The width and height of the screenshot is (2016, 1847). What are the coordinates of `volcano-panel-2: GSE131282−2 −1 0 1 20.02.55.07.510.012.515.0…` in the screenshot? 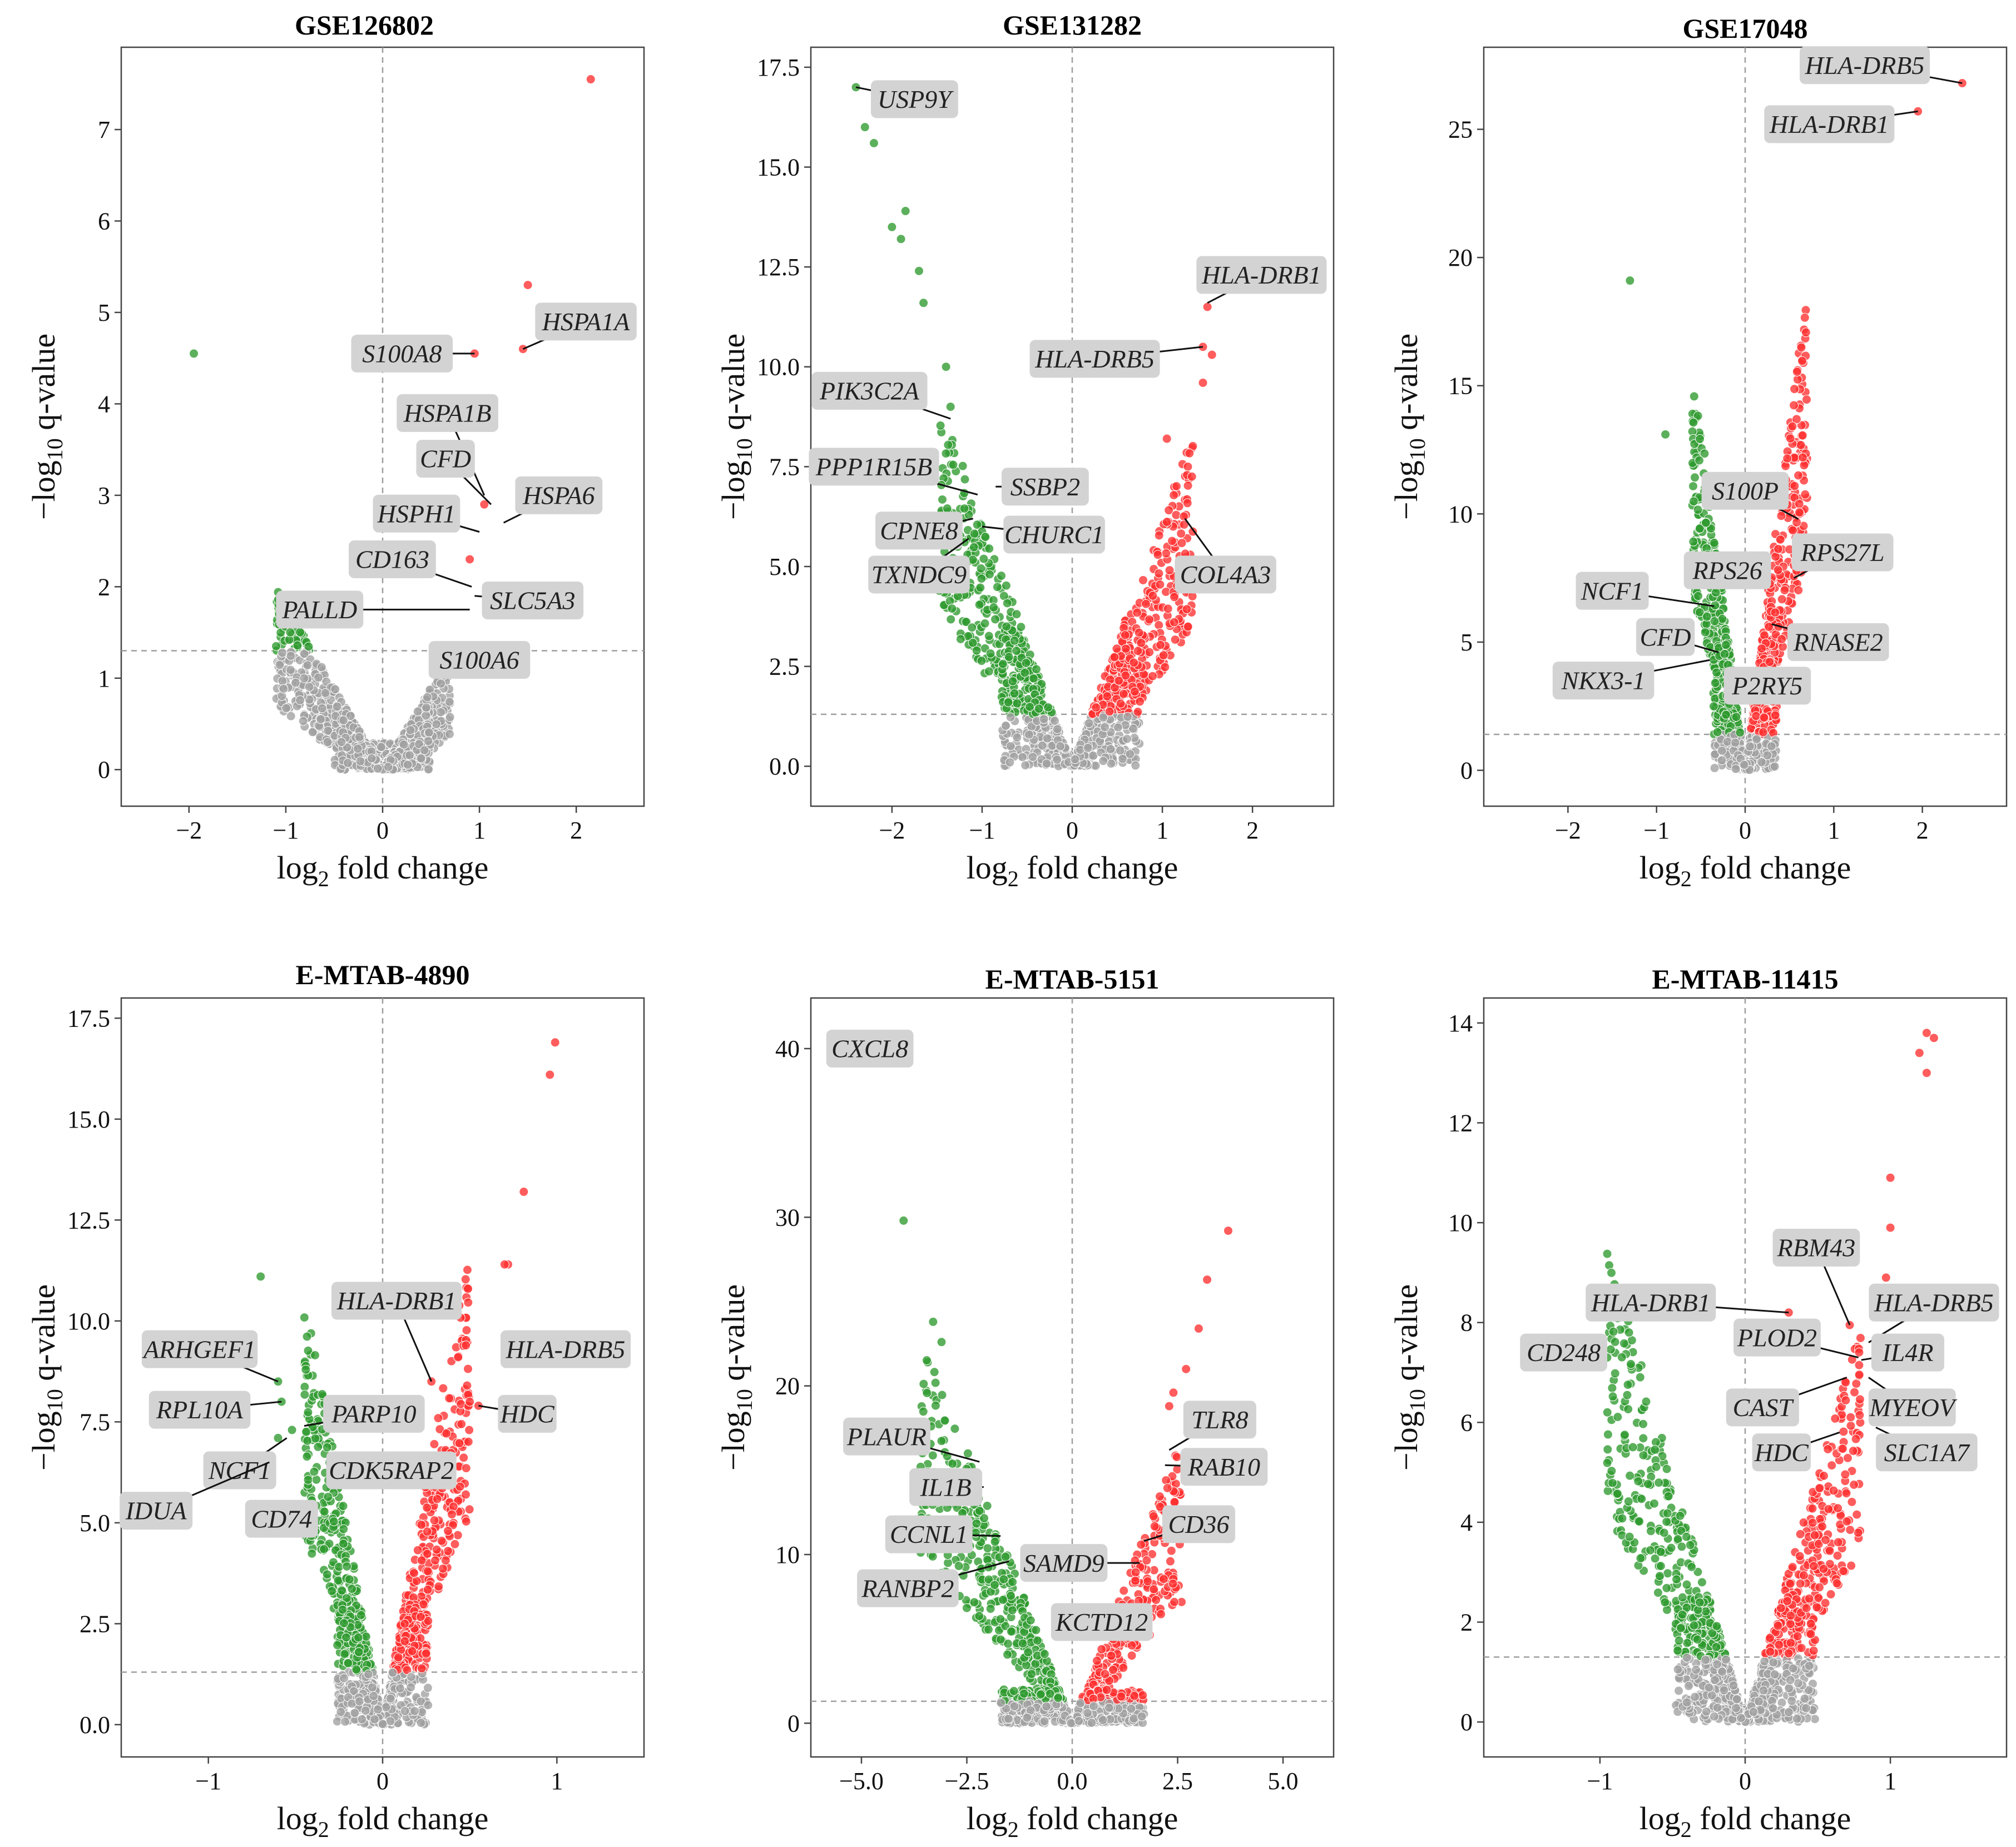 It's located at (1025, 450).